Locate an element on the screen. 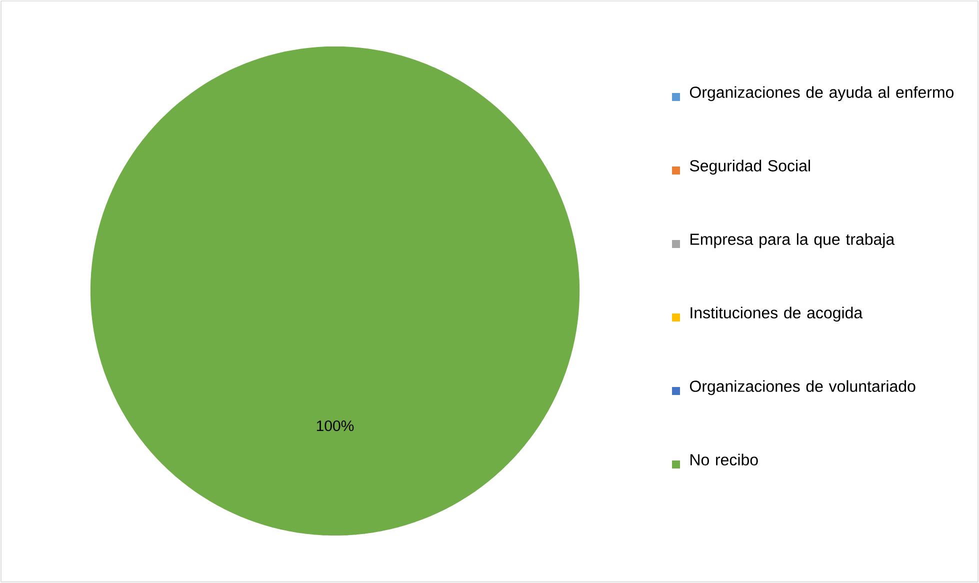 This screenshot has width=979, height=583. legend-label: Empresa para la que trabaja is located at coordinates (792, 240).